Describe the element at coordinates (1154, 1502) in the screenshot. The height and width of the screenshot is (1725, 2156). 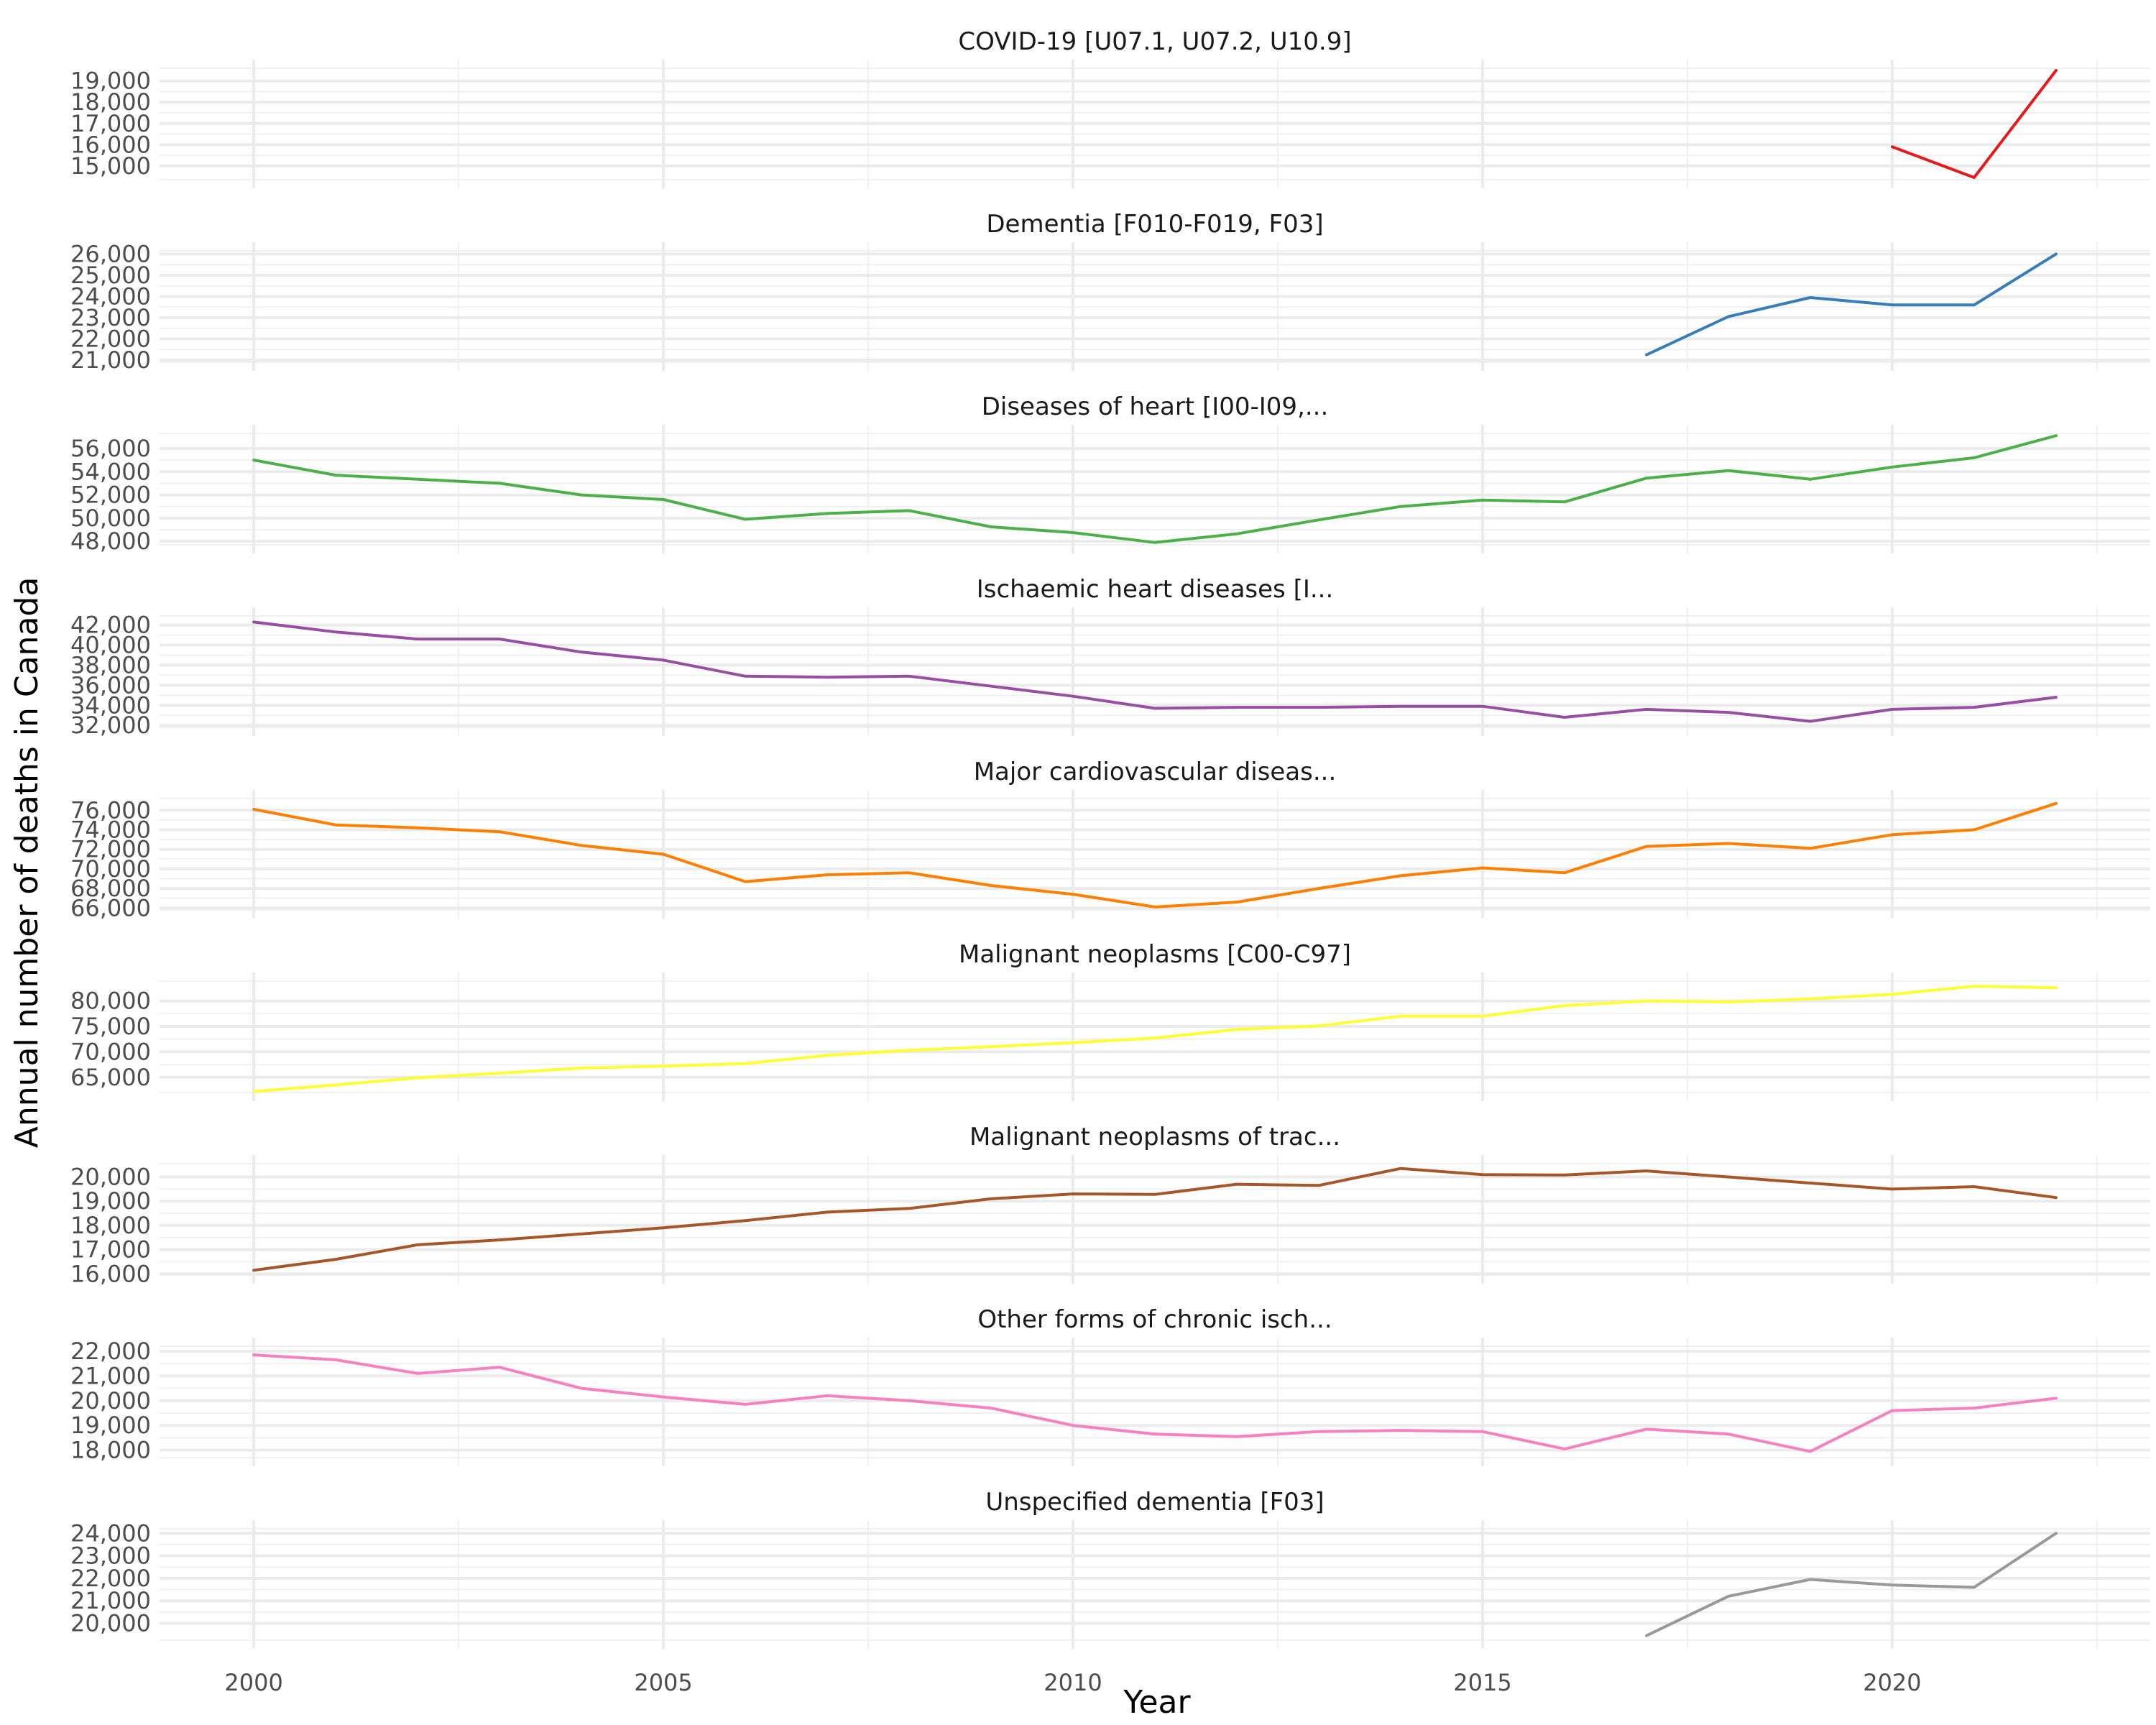
I see `panel-title: Unspecified dementia [F03]` at that location.